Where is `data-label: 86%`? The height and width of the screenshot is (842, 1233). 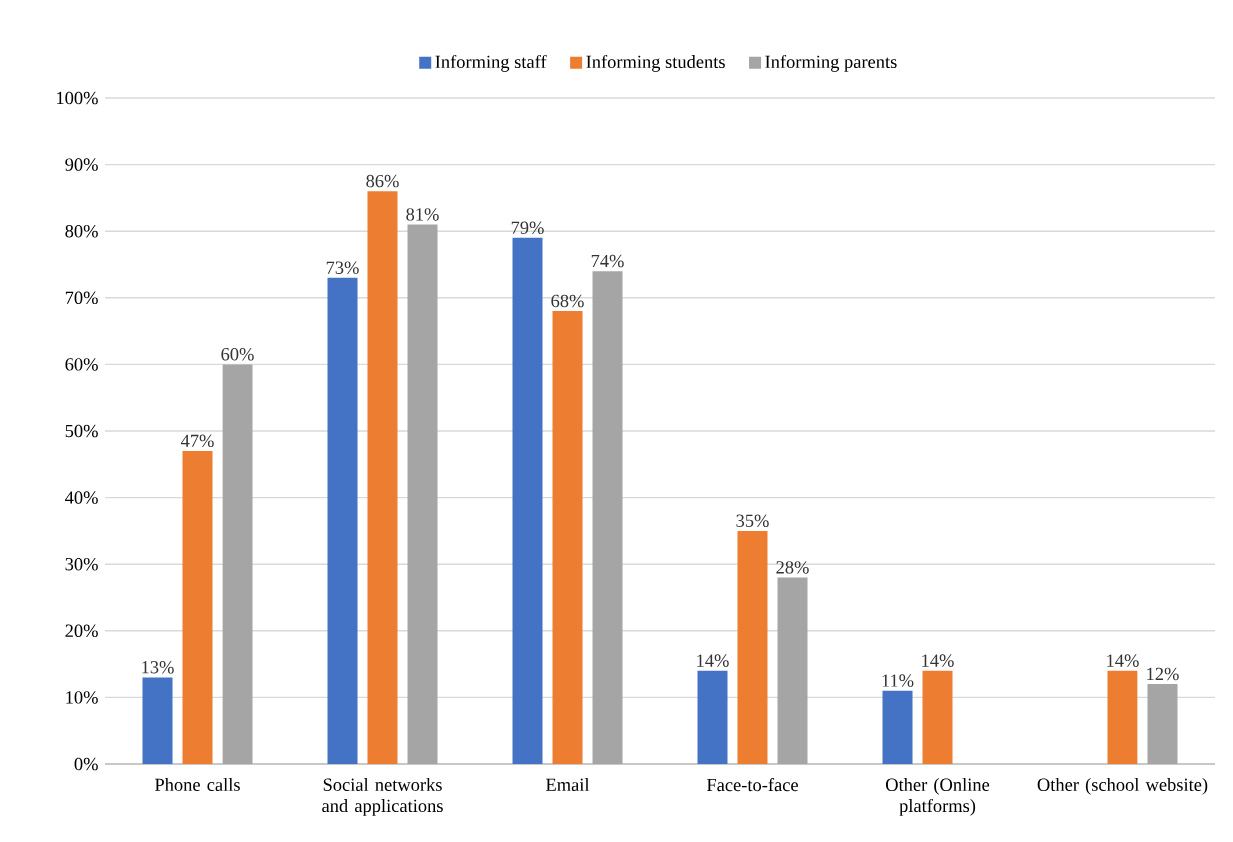 data-label: 86% is located at coordinates (382, 181).